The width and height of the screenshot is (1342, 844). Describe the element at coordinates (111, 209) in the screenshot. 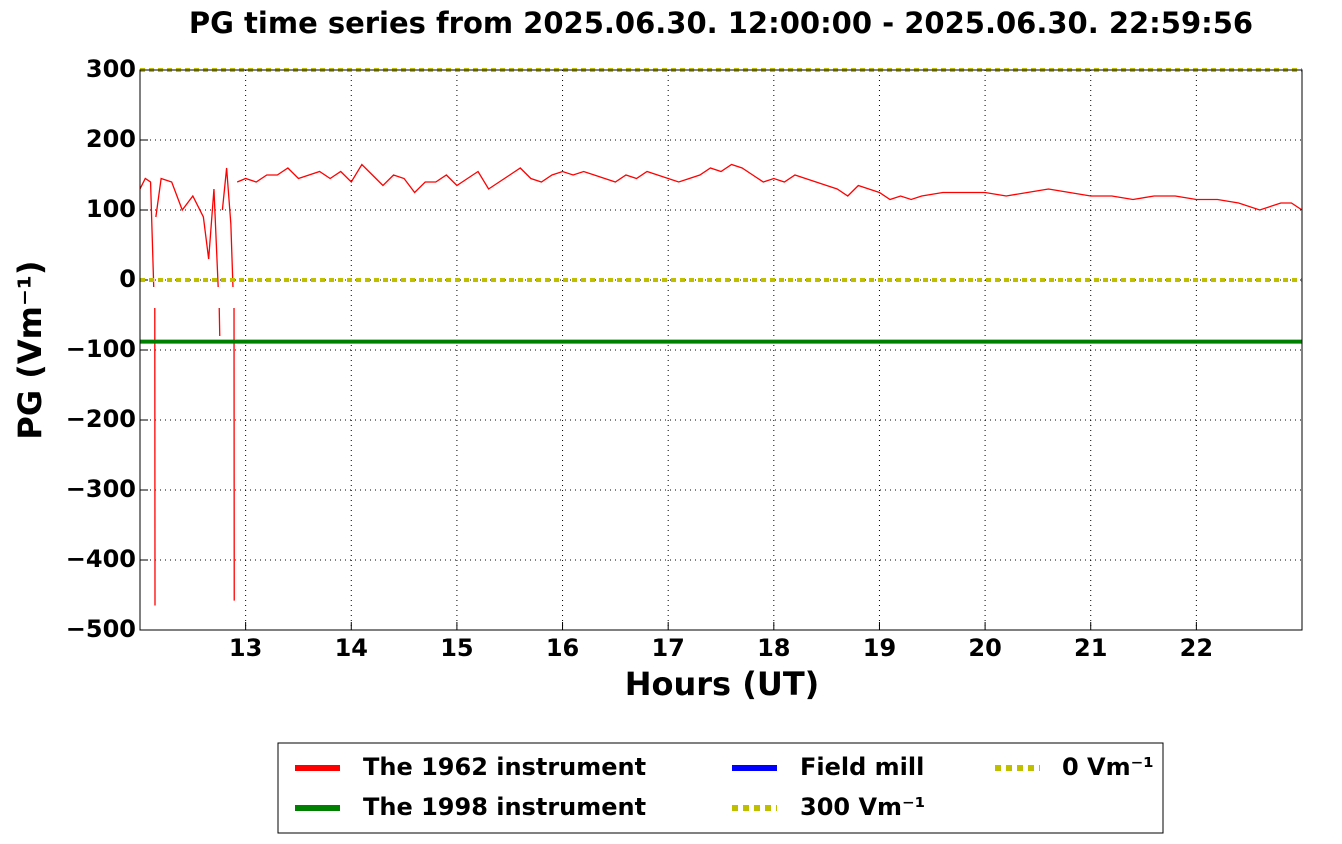

I see `y-tick-label: 100` at that location.